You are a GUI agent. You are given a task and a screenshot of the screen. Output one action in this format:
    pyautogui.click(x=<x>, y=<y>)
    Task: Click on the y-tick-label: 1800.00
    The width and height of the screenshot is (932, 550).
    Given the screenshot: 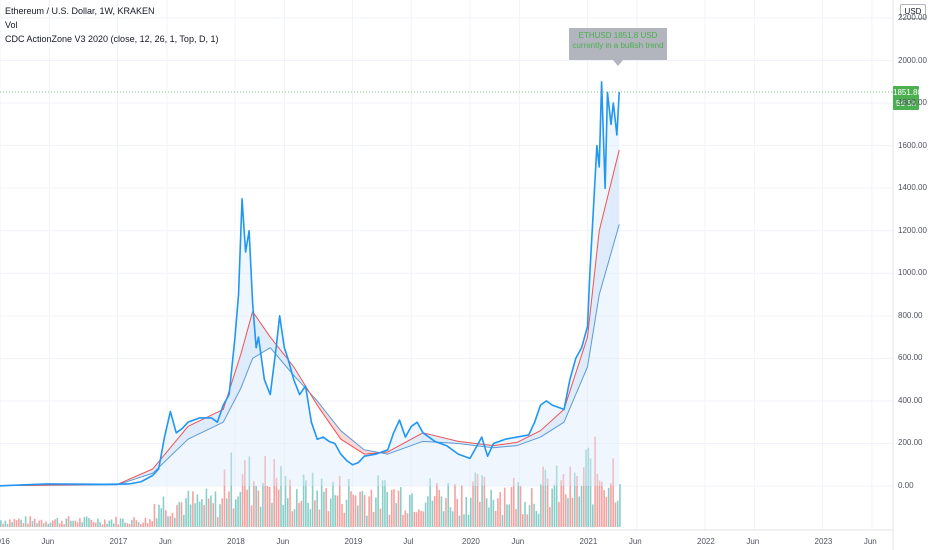 What is the action you would take?
    pyautogui.click(x=912, y=103)
    